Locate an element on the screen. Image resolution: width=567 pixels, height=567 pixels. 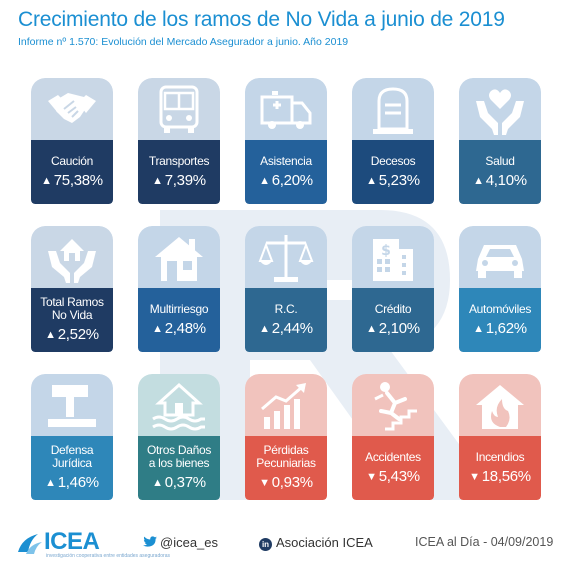
card-salud: Salud ▲ 4,10% is located at coordinates (500, 141).